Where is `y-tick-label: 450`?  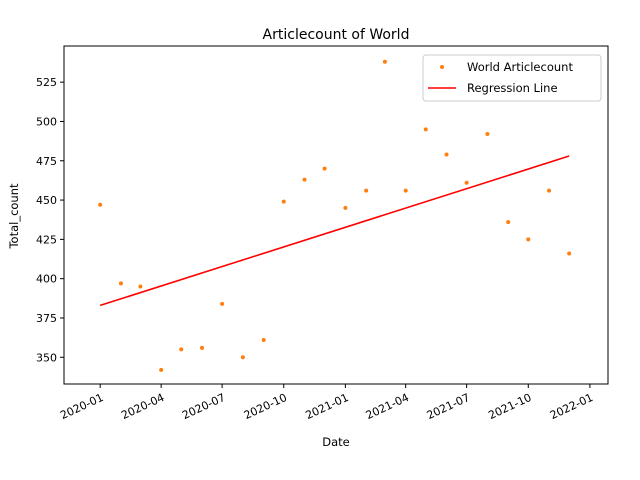
y-tick-label: 450 is located at coordinates (46, 200).